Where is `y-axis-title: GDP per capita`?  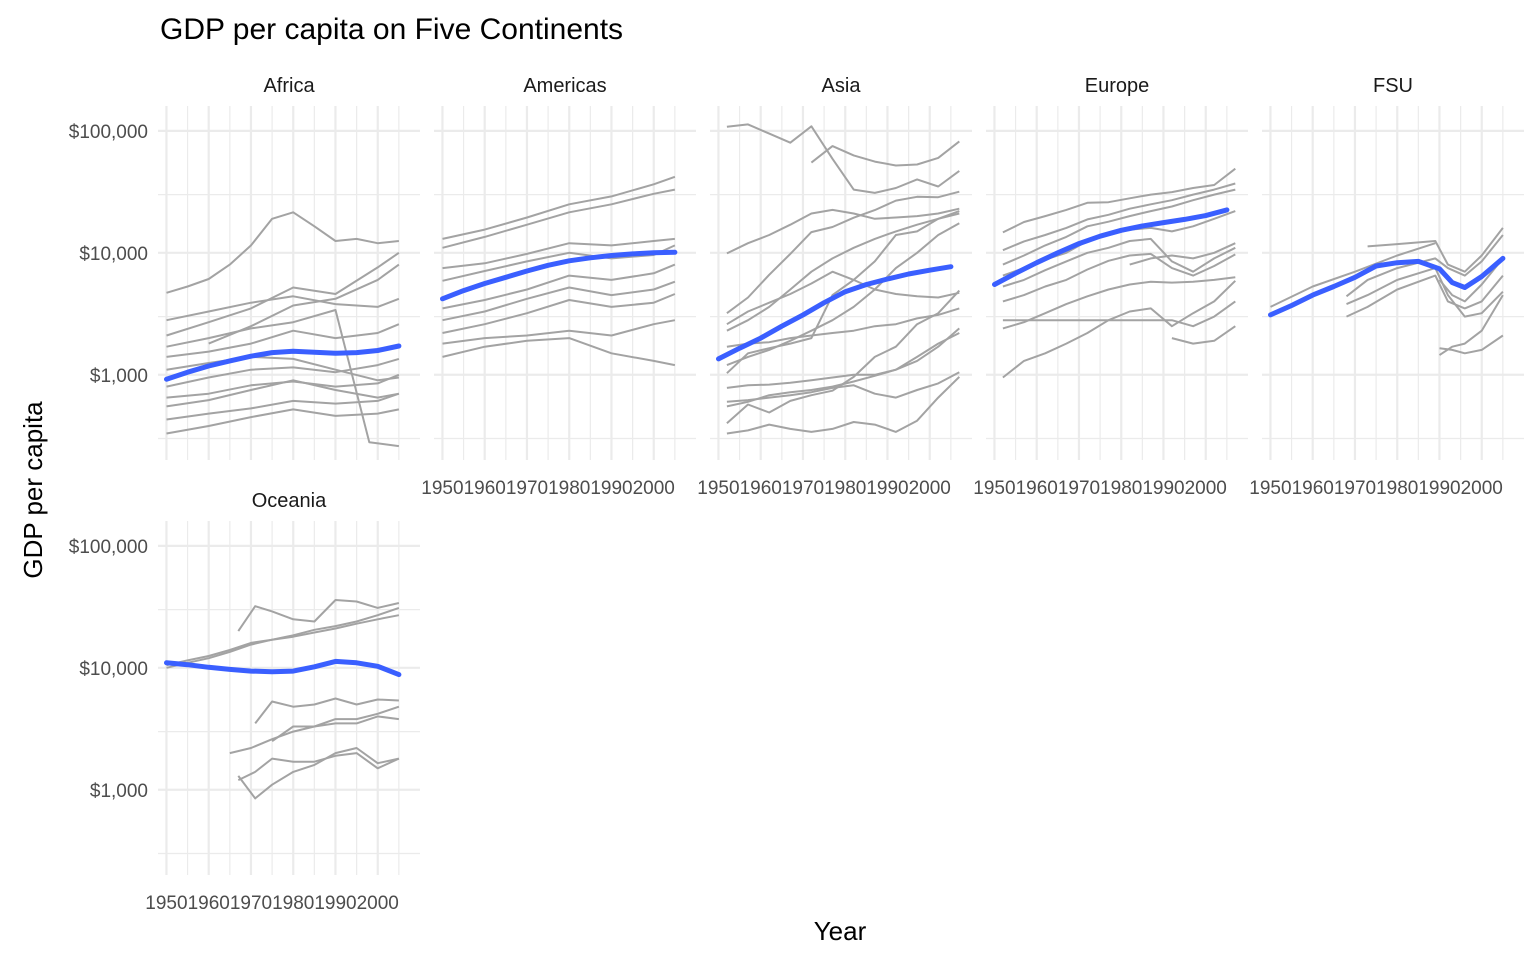 y-axis-title: GDP per capita is located at coordinates (33, 490).